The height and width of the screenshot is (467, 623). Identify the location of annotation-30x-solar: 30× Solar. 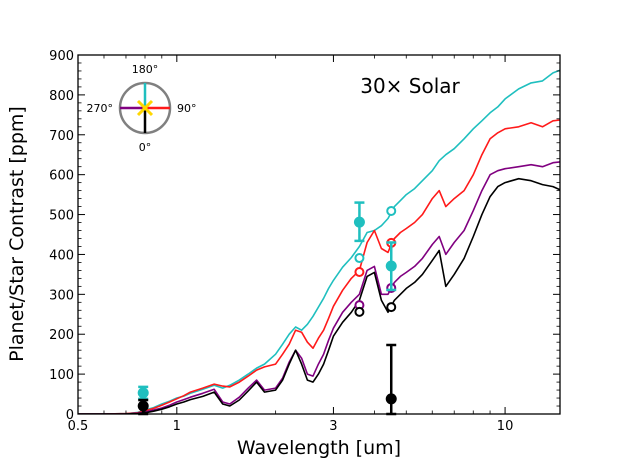
(410, 86).